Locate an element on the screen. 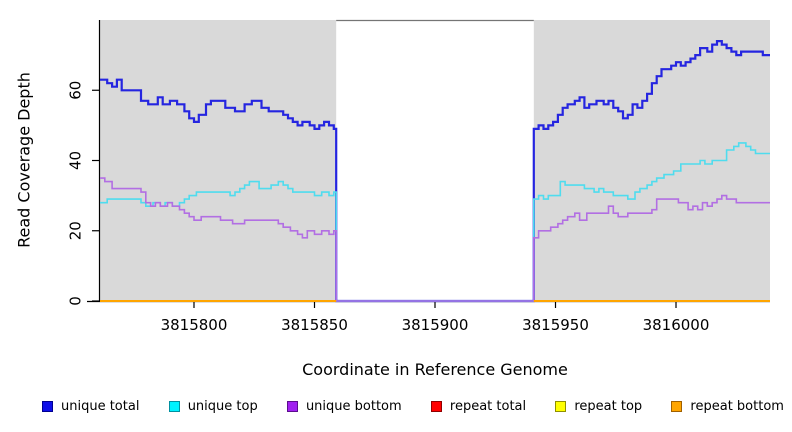 The width and height of the screenshot is (792, 432). legend-item-repeat-bottom: repeat bottom is located at coordinates (727, 406).